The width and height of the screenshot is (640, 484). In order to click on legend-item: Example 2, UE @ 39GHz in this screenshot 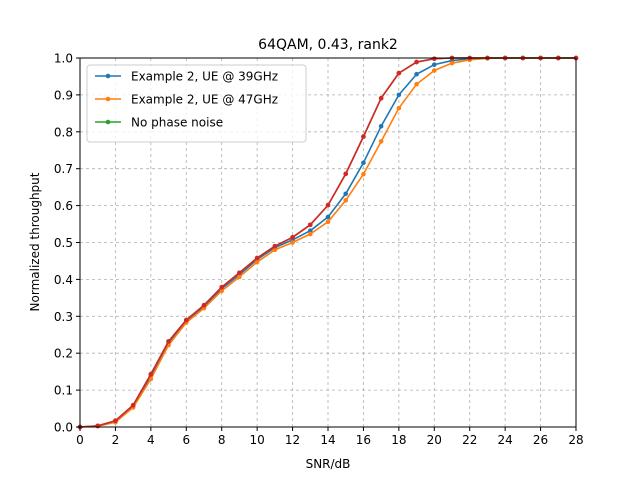, I will do `click(186, 77)`.